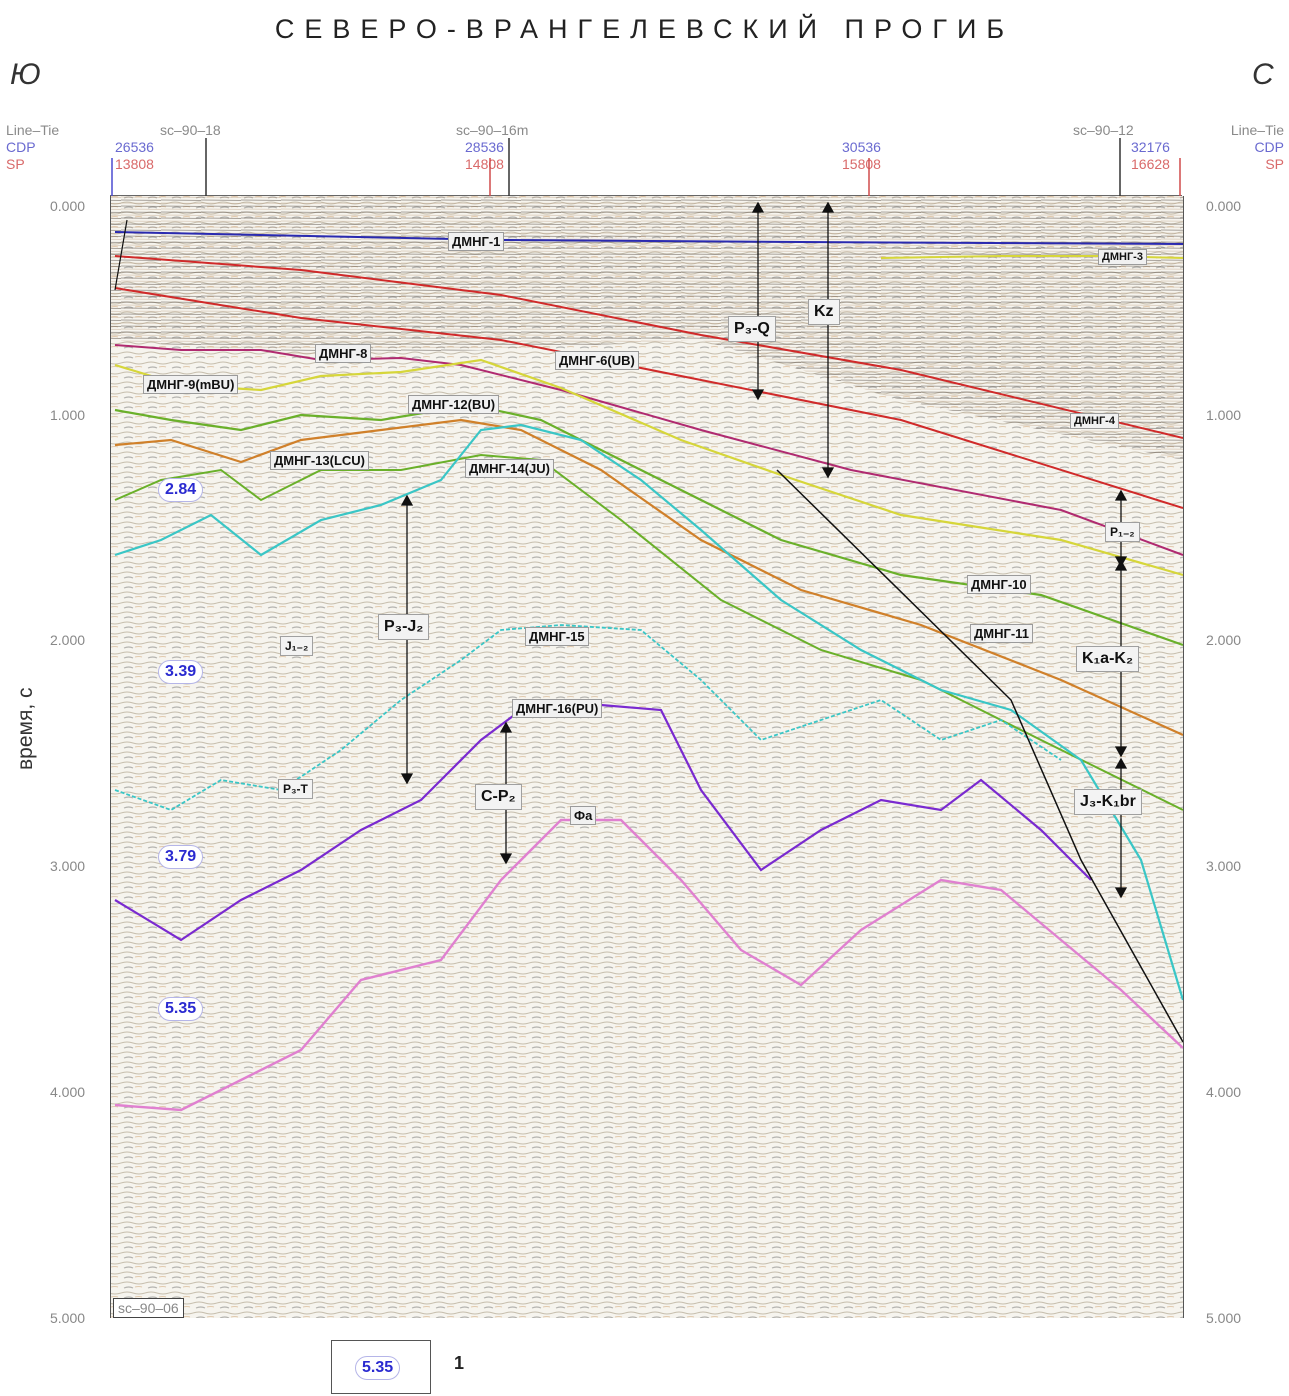  What do you see at coordinates (25, 729) in the screenshot?
I see `y-axis-label: время, с` at bounding box center [25, 729].